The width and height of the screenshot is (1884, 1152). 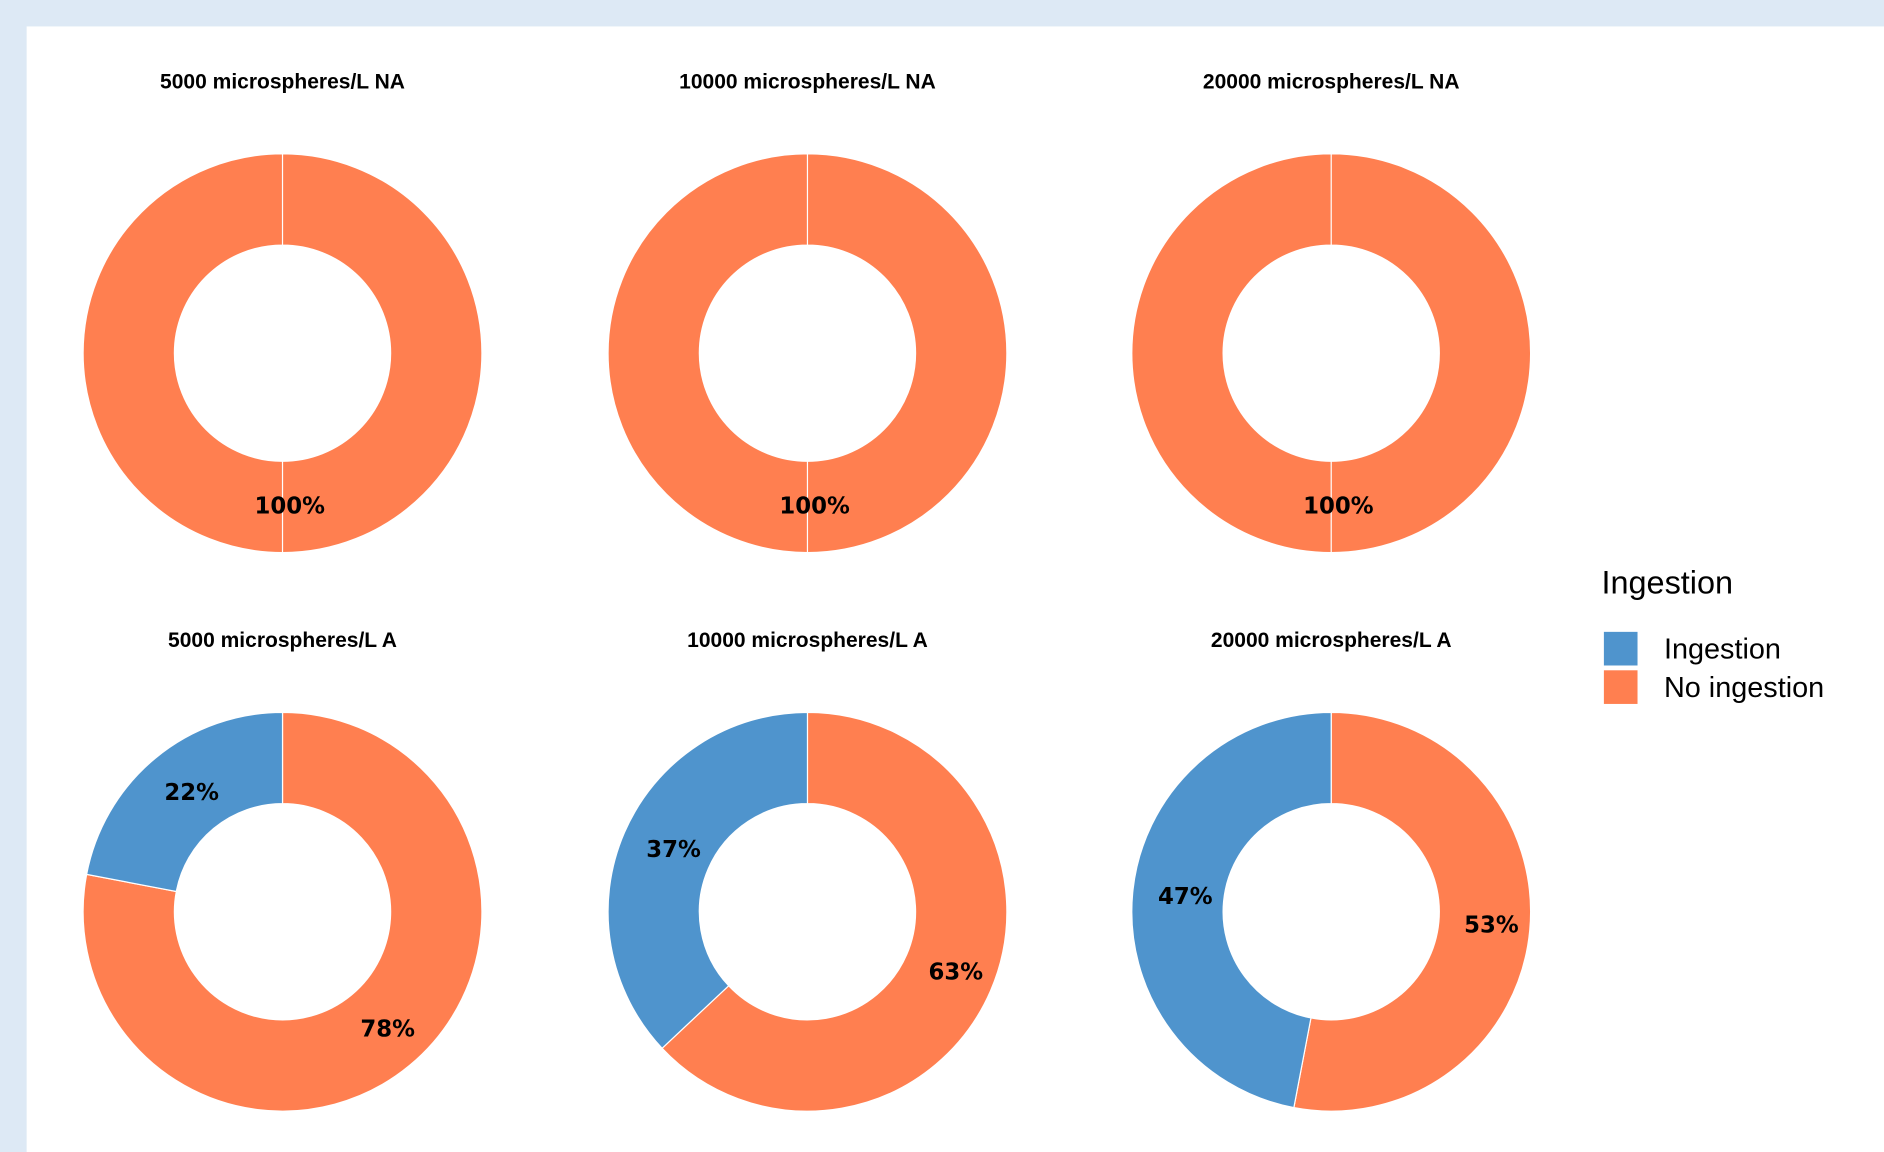 What do you see at coordinates (1722, 650) in the screenshot?
I see `legend-label: Ingestion` at bounding box center [1722, 650].